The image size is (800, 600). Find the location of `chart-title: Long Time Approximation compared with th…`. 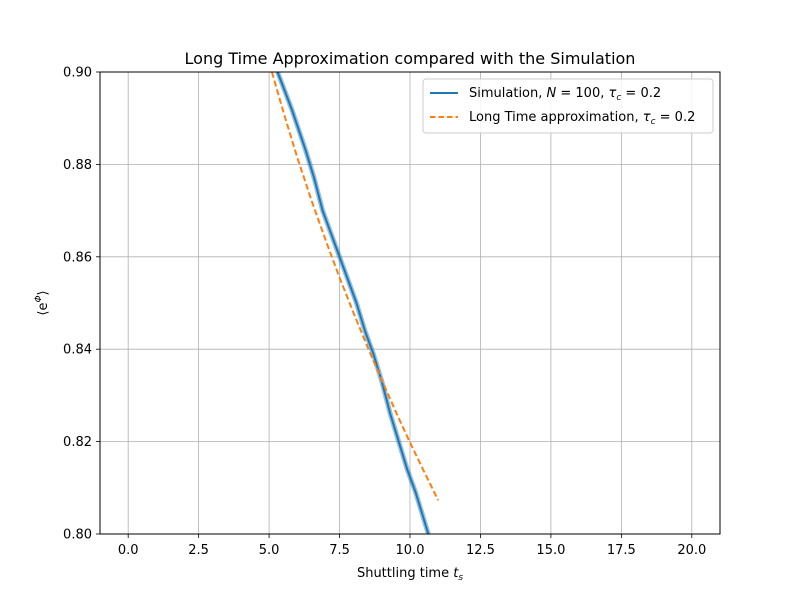

chart-title: Long Time Approximation compared with th… is located at coordinates (410, 58).